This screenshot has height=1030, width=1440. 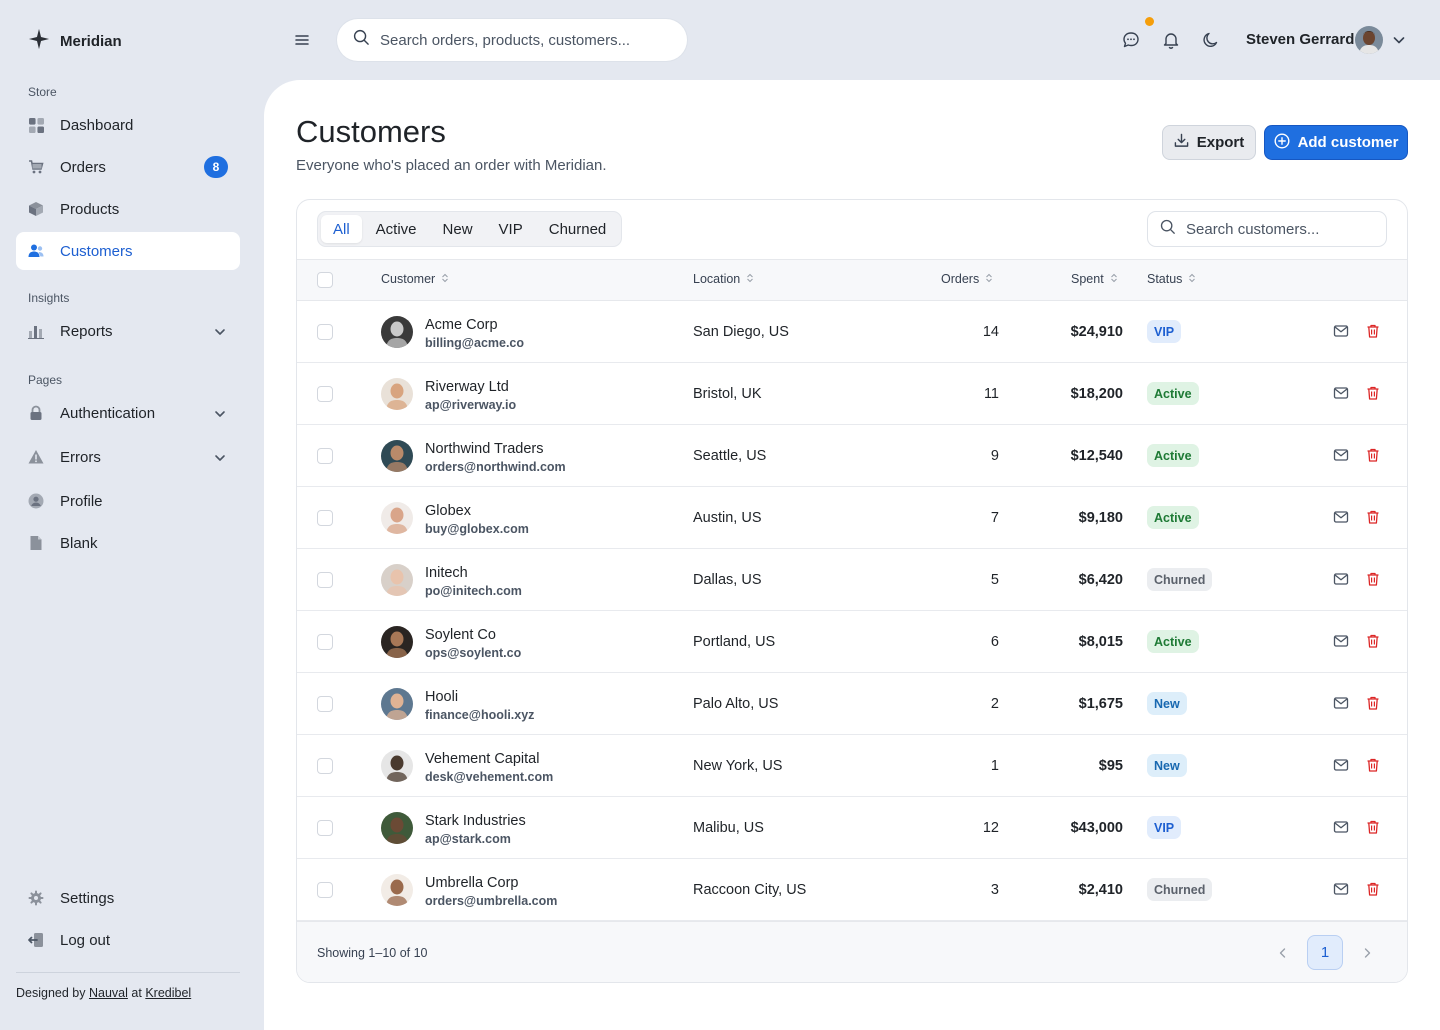 I want to click on sidebar-item-reports: Reports, so click(x=128, y=331).